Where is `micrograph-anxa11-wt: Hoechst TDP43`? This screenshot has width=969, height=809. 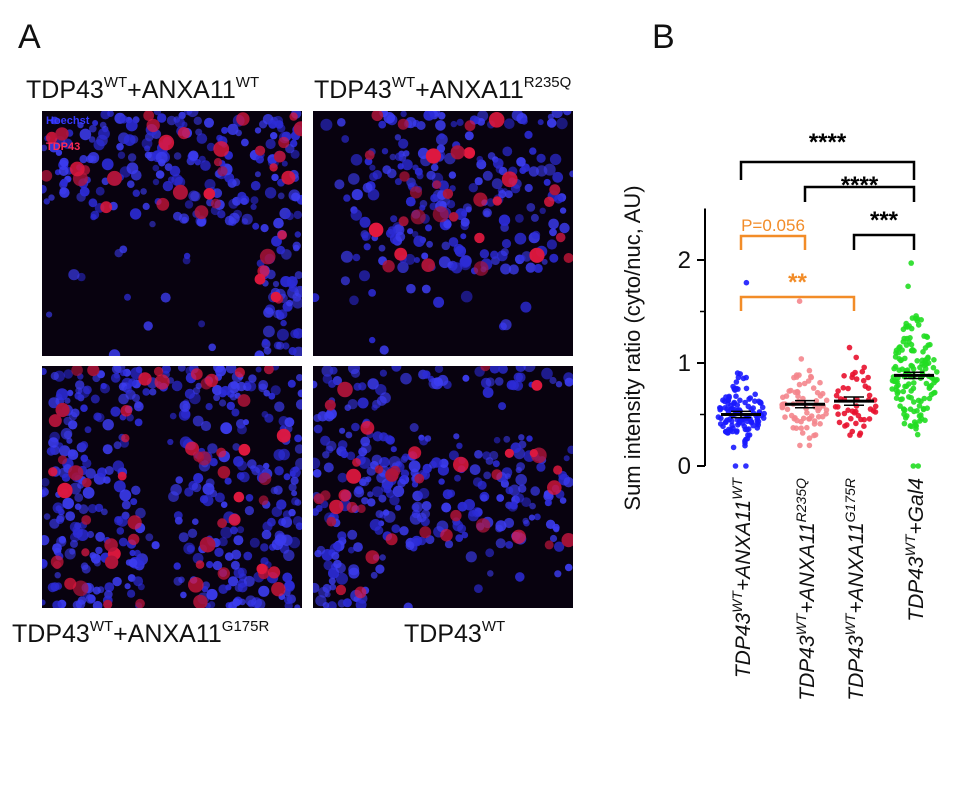
micrograph-anxa11-wt: Hoechst TDP43 is located at coordinates (172, 233).